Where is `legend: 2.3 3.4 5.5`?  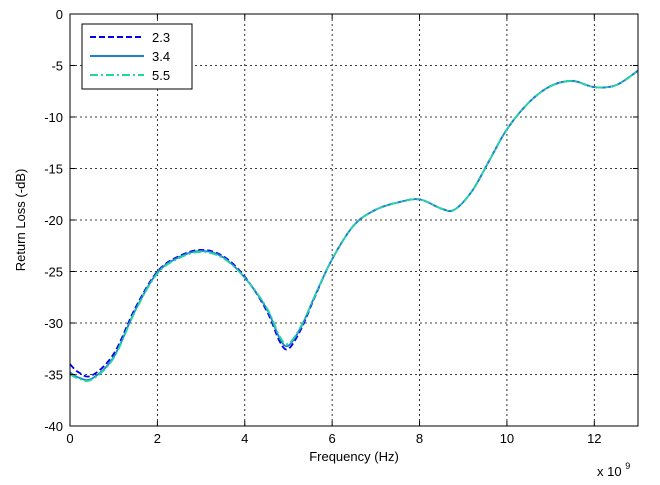
legend: 2.3 3.4 5.5 is located at coordinates (137, 56).